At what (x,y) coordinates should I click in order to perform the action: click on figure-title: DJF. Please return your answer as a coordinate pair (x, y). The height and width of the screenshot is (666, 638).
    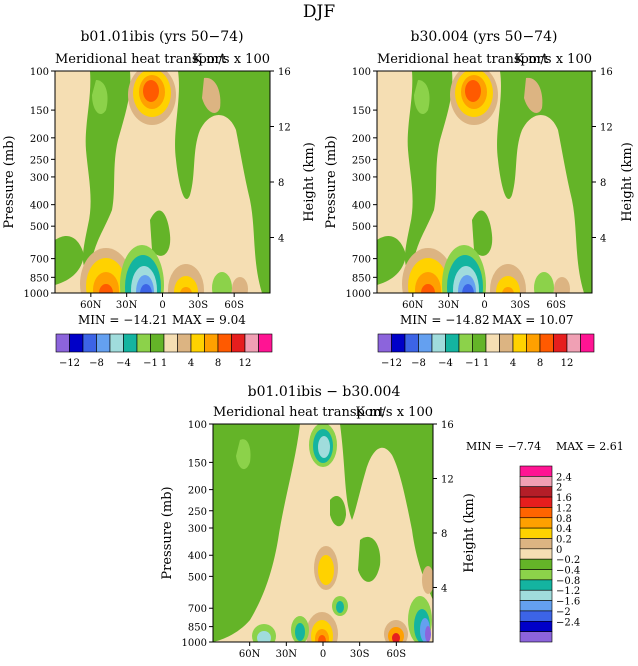
    Looking at the image, I should click on (319, 12).